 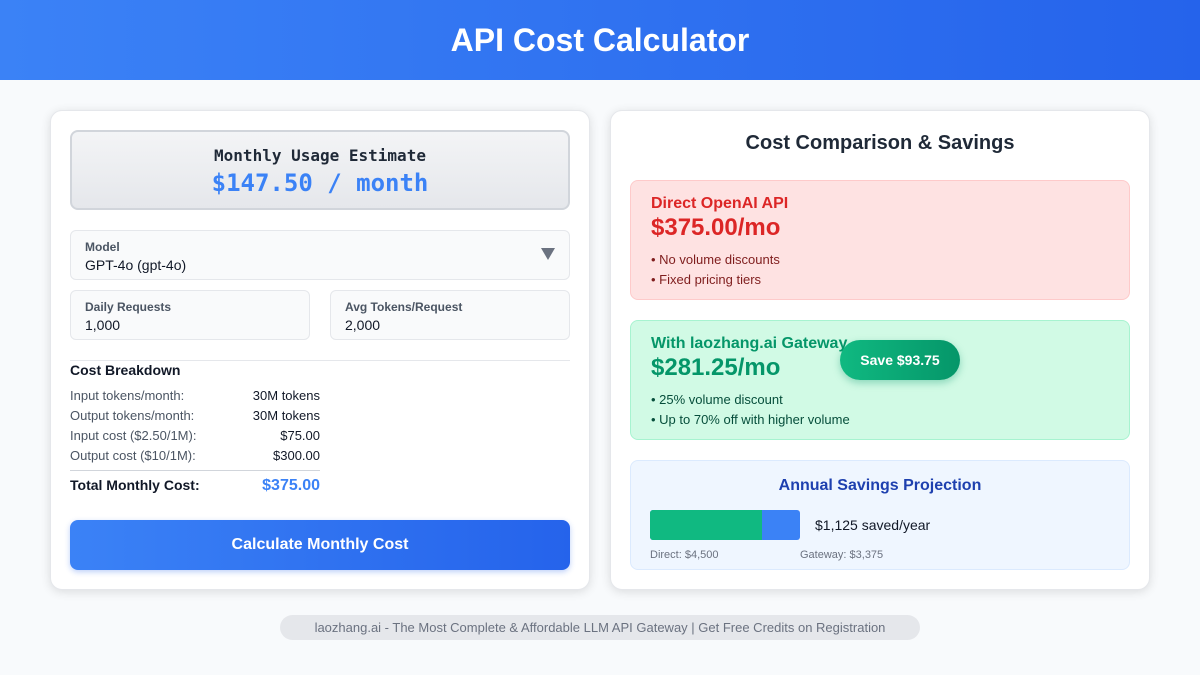 What do you see at coordinates (880, 143) in the screenshot?
I see `comparison-title: Cost Comparison & Savings` at bounding box center [880, 143].